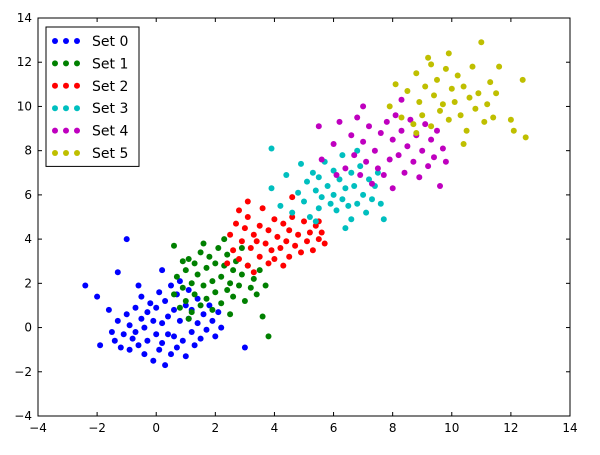  What do you see at coordinates (90, 109) in the screenshot?
I see `legend-item: Set 3` at bounding box center [90, 109].